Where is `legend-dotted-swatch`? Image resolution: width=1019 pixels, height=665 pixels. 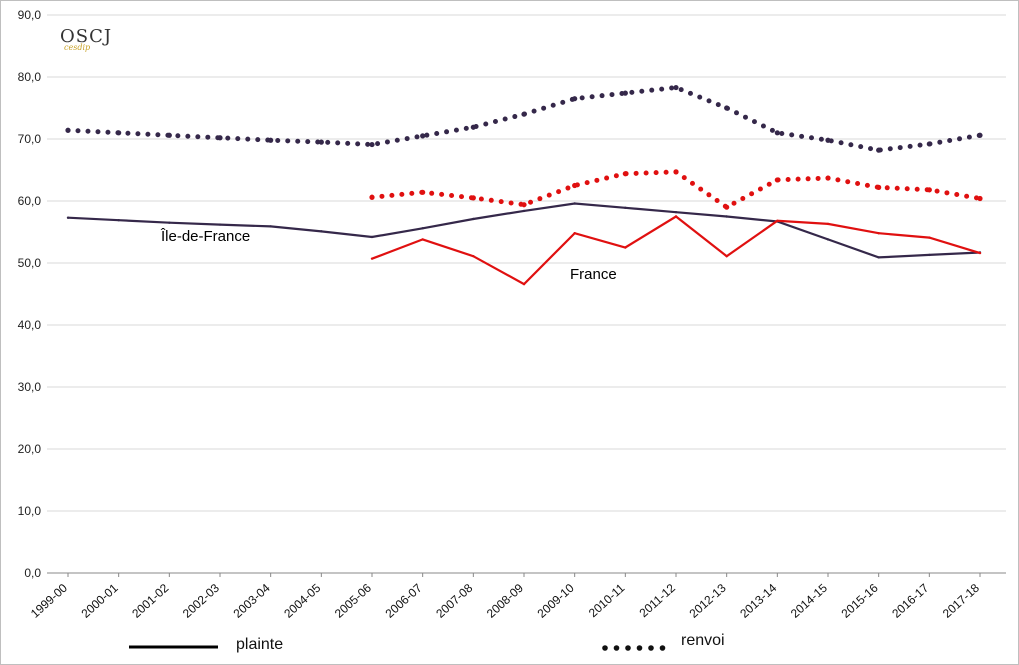 legend-dotted-swatch is located at coordinates (634, 648).